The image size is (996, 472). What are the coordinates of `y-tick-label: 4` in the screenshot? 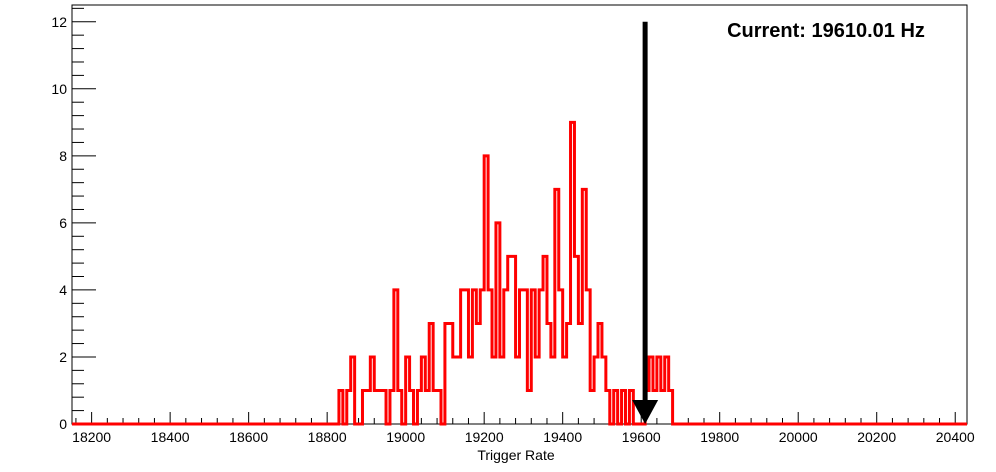 It's located at (63, 290).